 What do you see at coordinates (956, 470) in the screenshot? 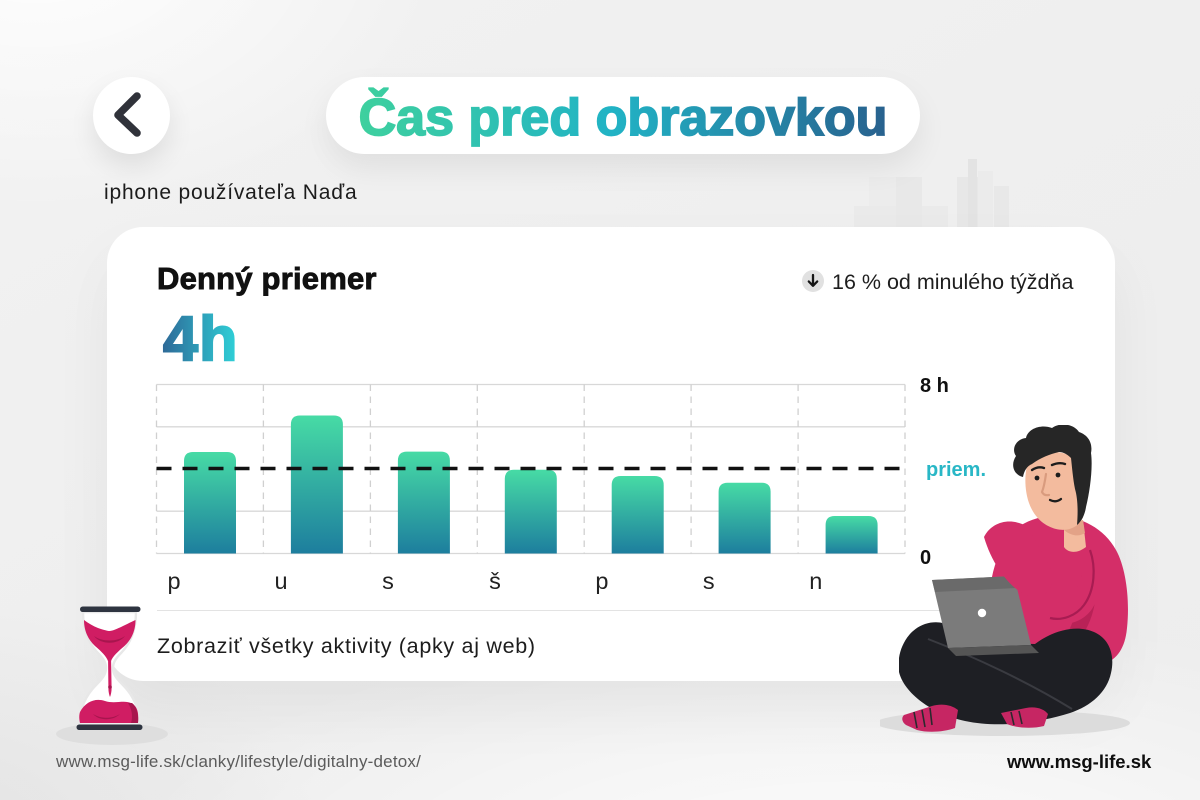
I see `svg-text: priem.` at bounding box center [956, 470].